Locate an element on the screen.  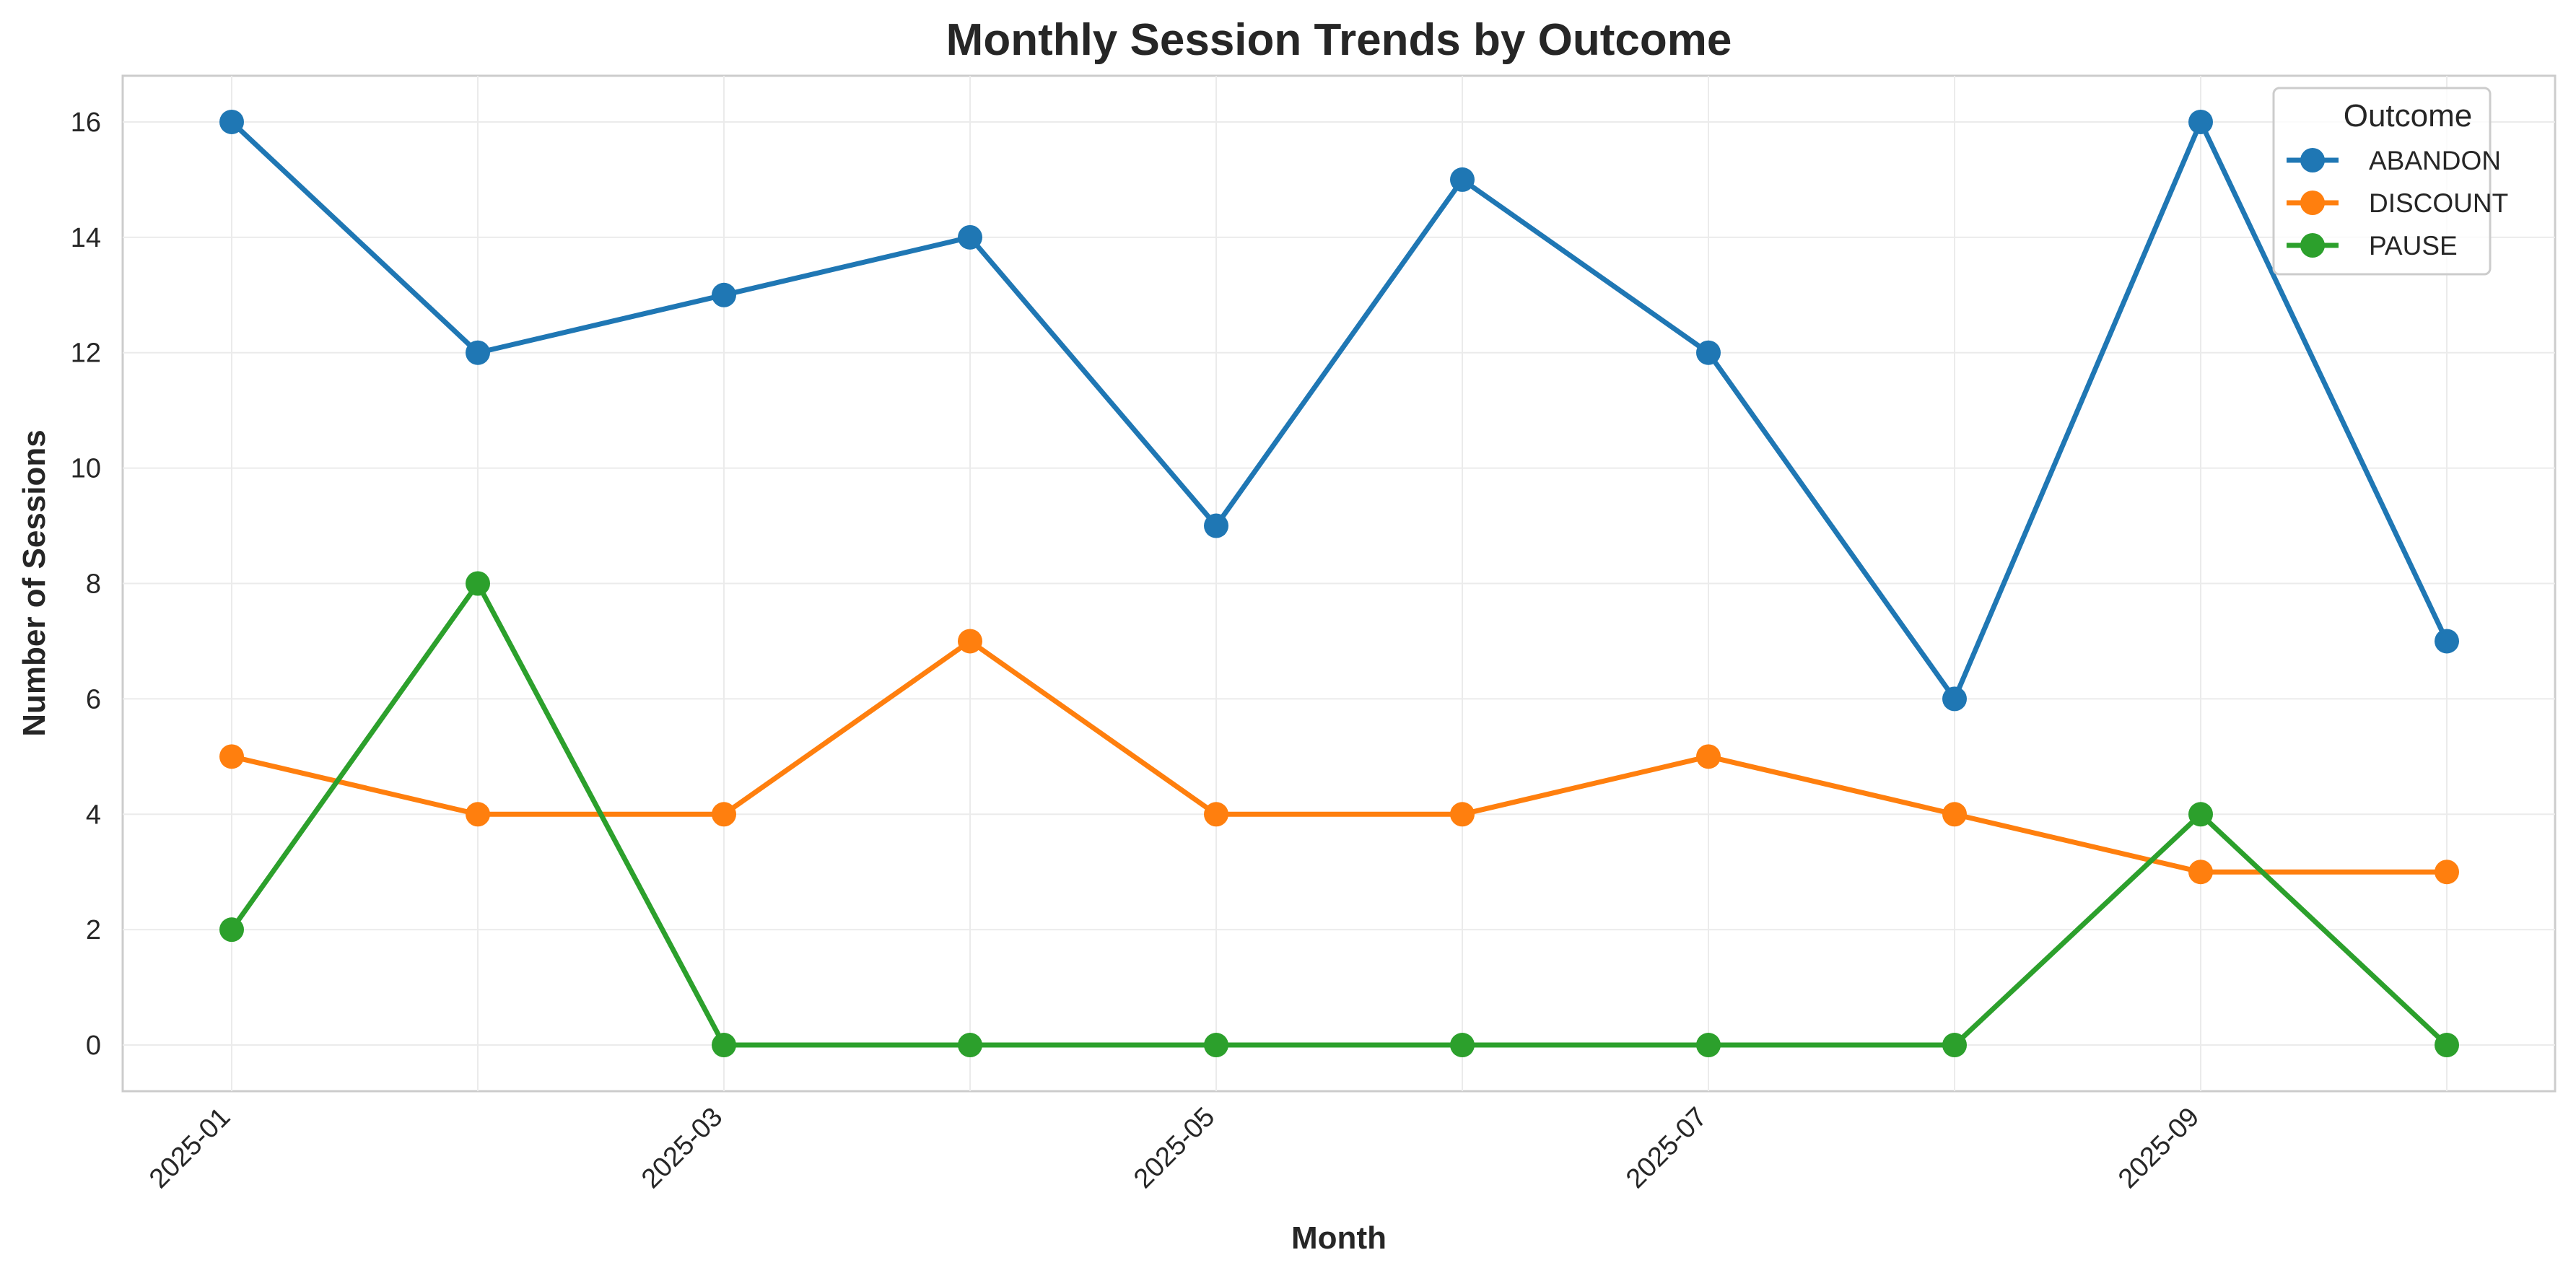
y-tick-label: 0 is located at coordinates (93, 1046).